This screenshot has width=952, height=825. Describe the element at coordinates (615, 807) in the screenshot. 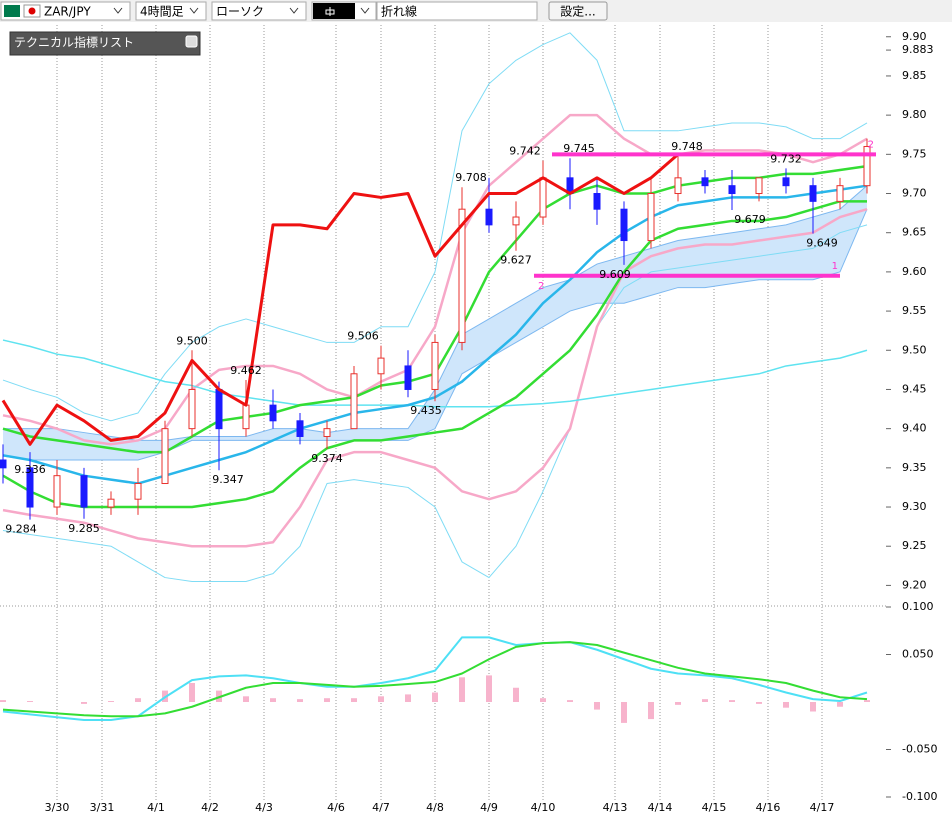

I see `x-tick-label: 4/13` at that location.